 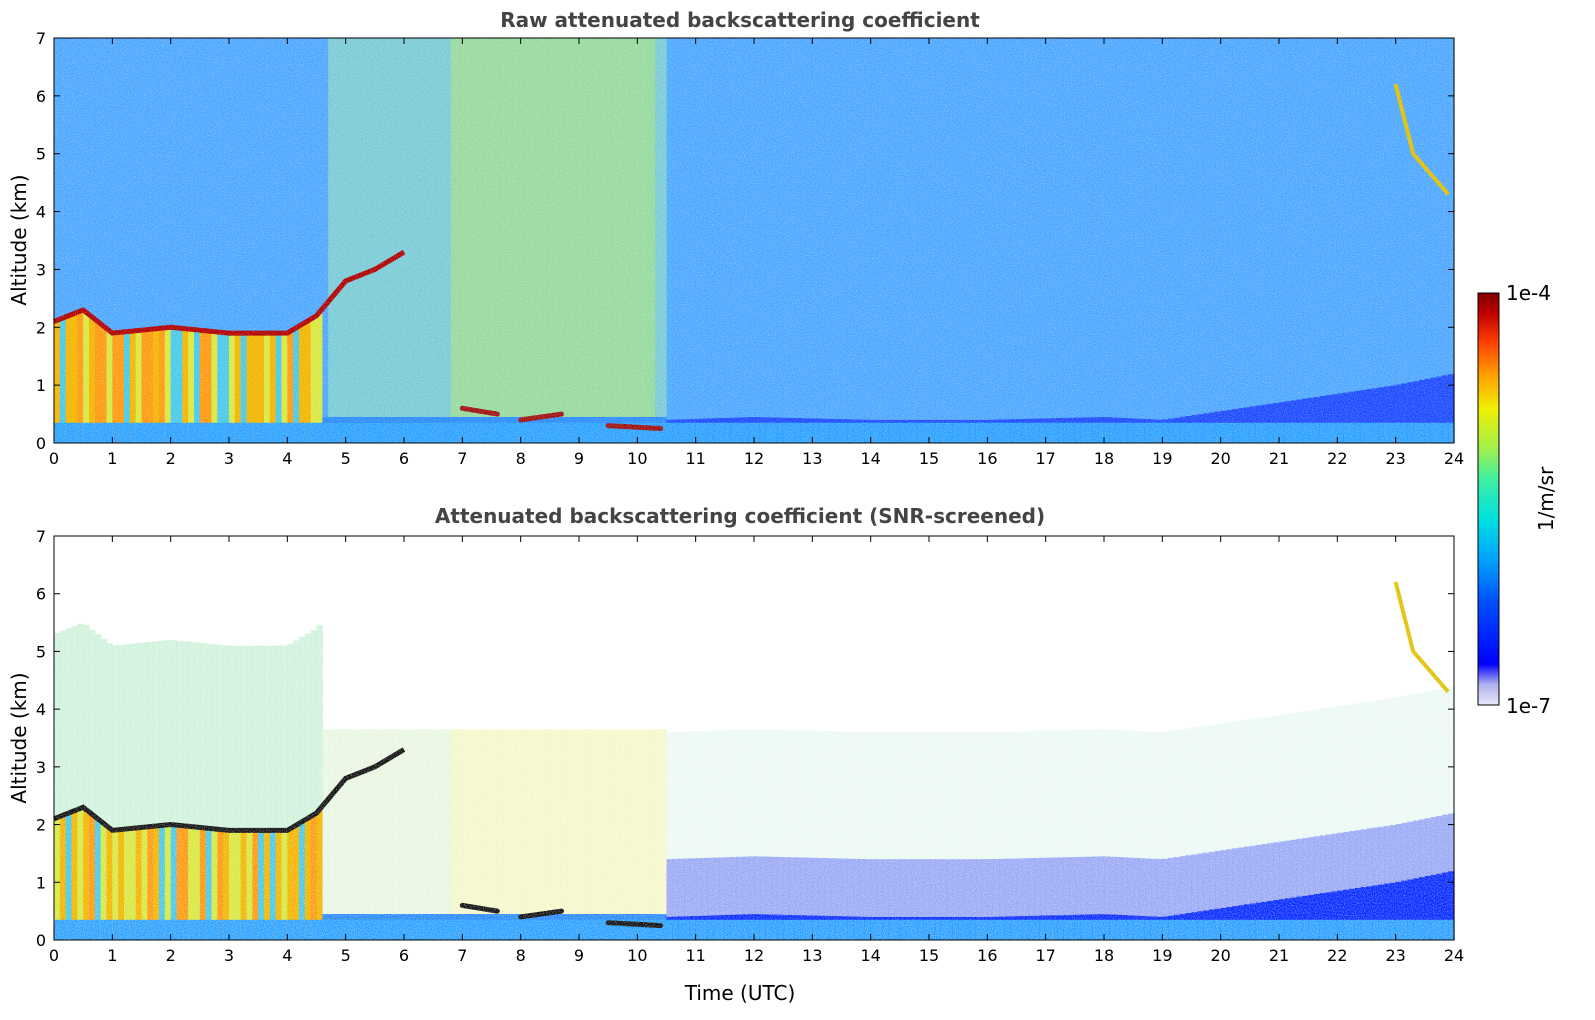 What do you see at coordinates (1488, 499) in the screenshot?
I see `colorbar-gradient` at bounding box center [1488, 499].